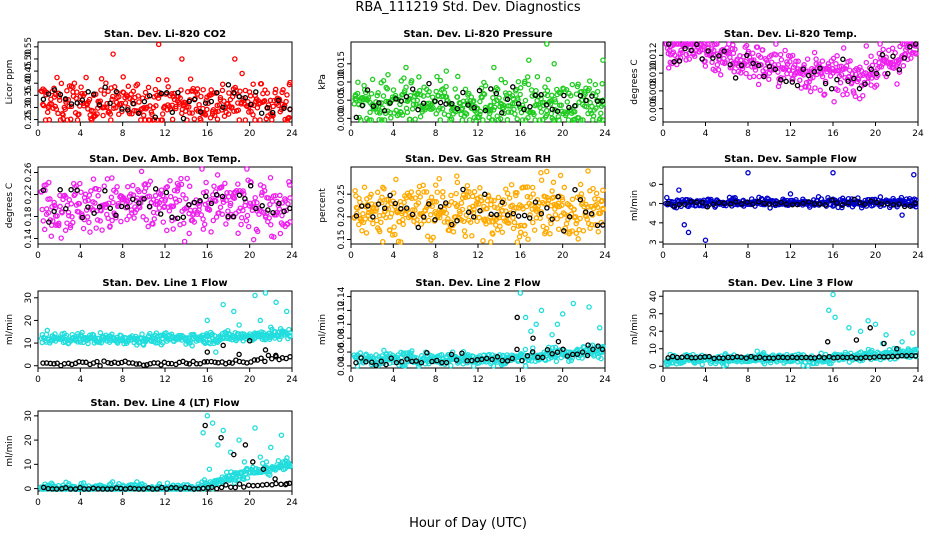 This screenshot has height=540, width=936. I want to click on x-tick-label: 4, so click(393, 380).